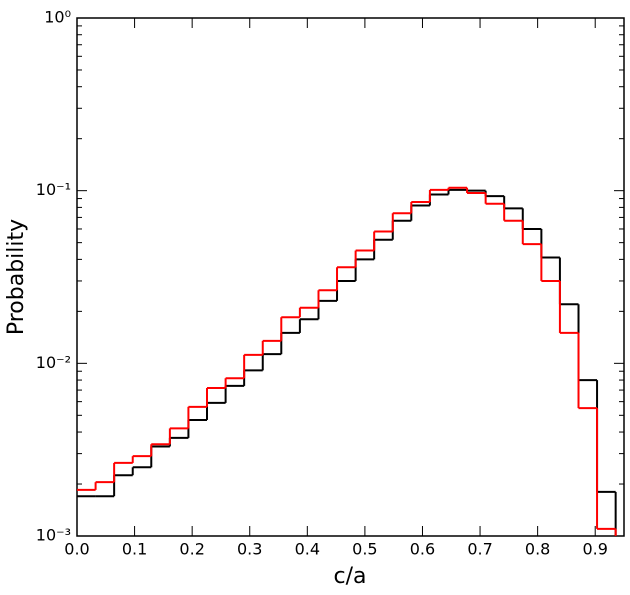 Image resolution: width=630 pixels, height=595 pixels. I want to click on y-tick-label: 10⁻³, so click(53, 535).